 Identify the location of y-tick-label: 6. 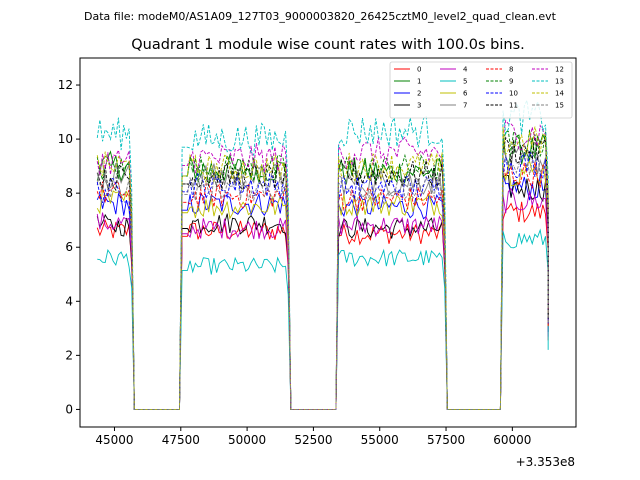
(69, 247).